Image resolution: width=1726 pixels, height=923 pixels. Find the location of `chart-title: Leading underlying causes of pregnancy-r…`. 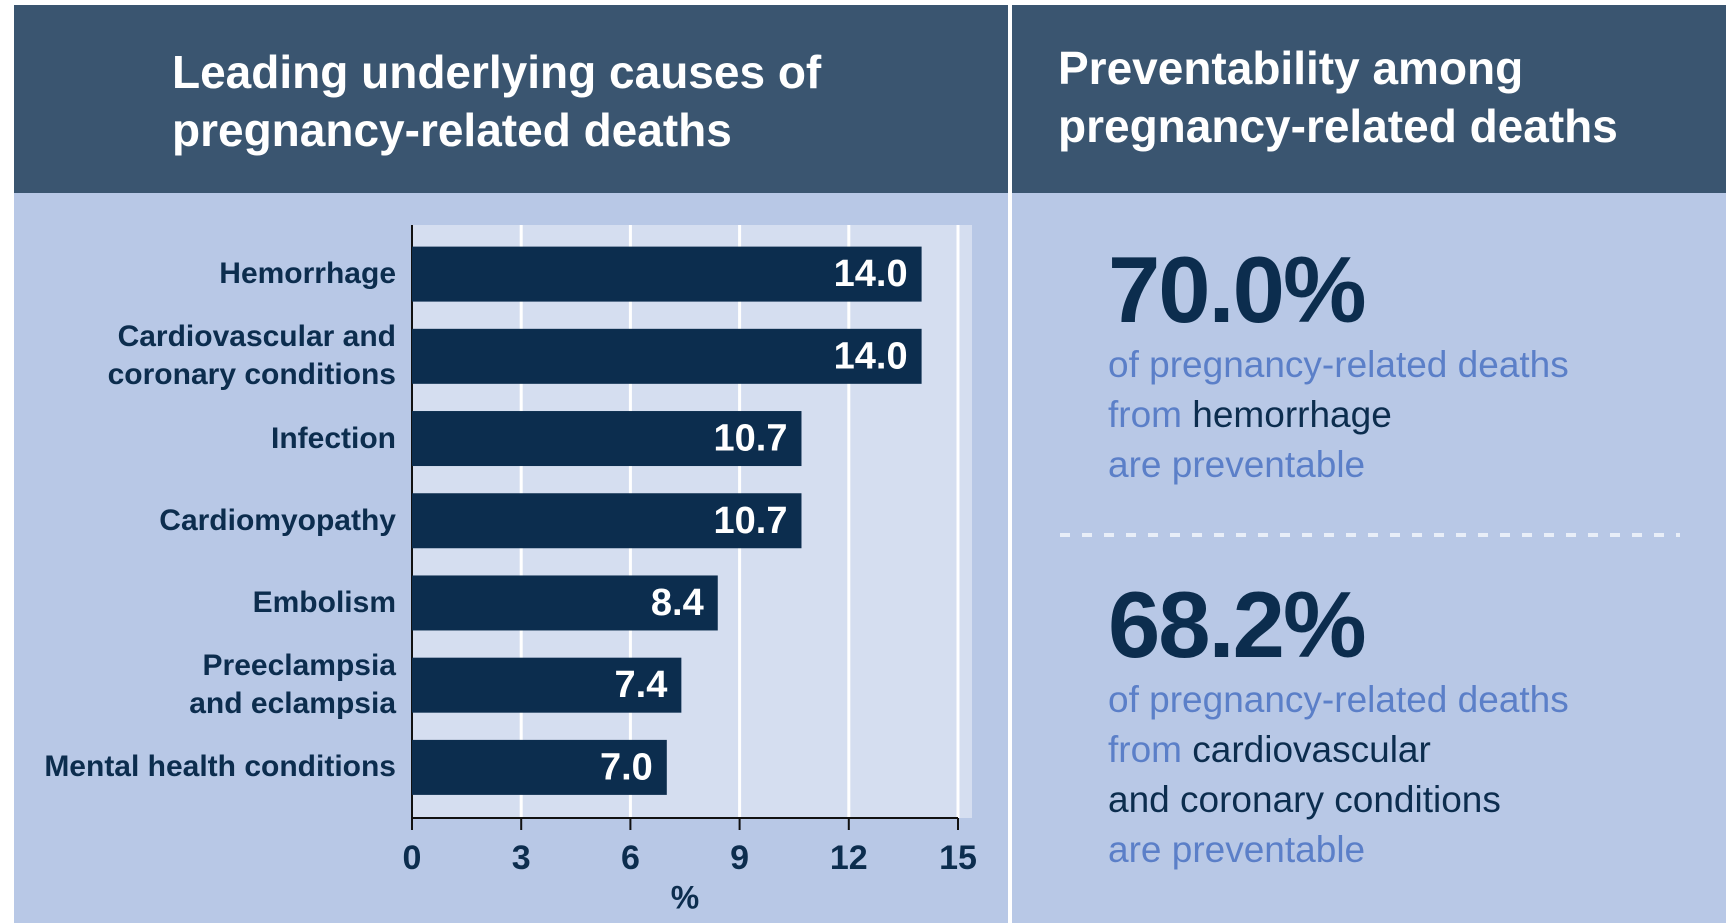

chart-title: Leading underlying causes of pregnancy-r… is located at coordinates (511, 99).